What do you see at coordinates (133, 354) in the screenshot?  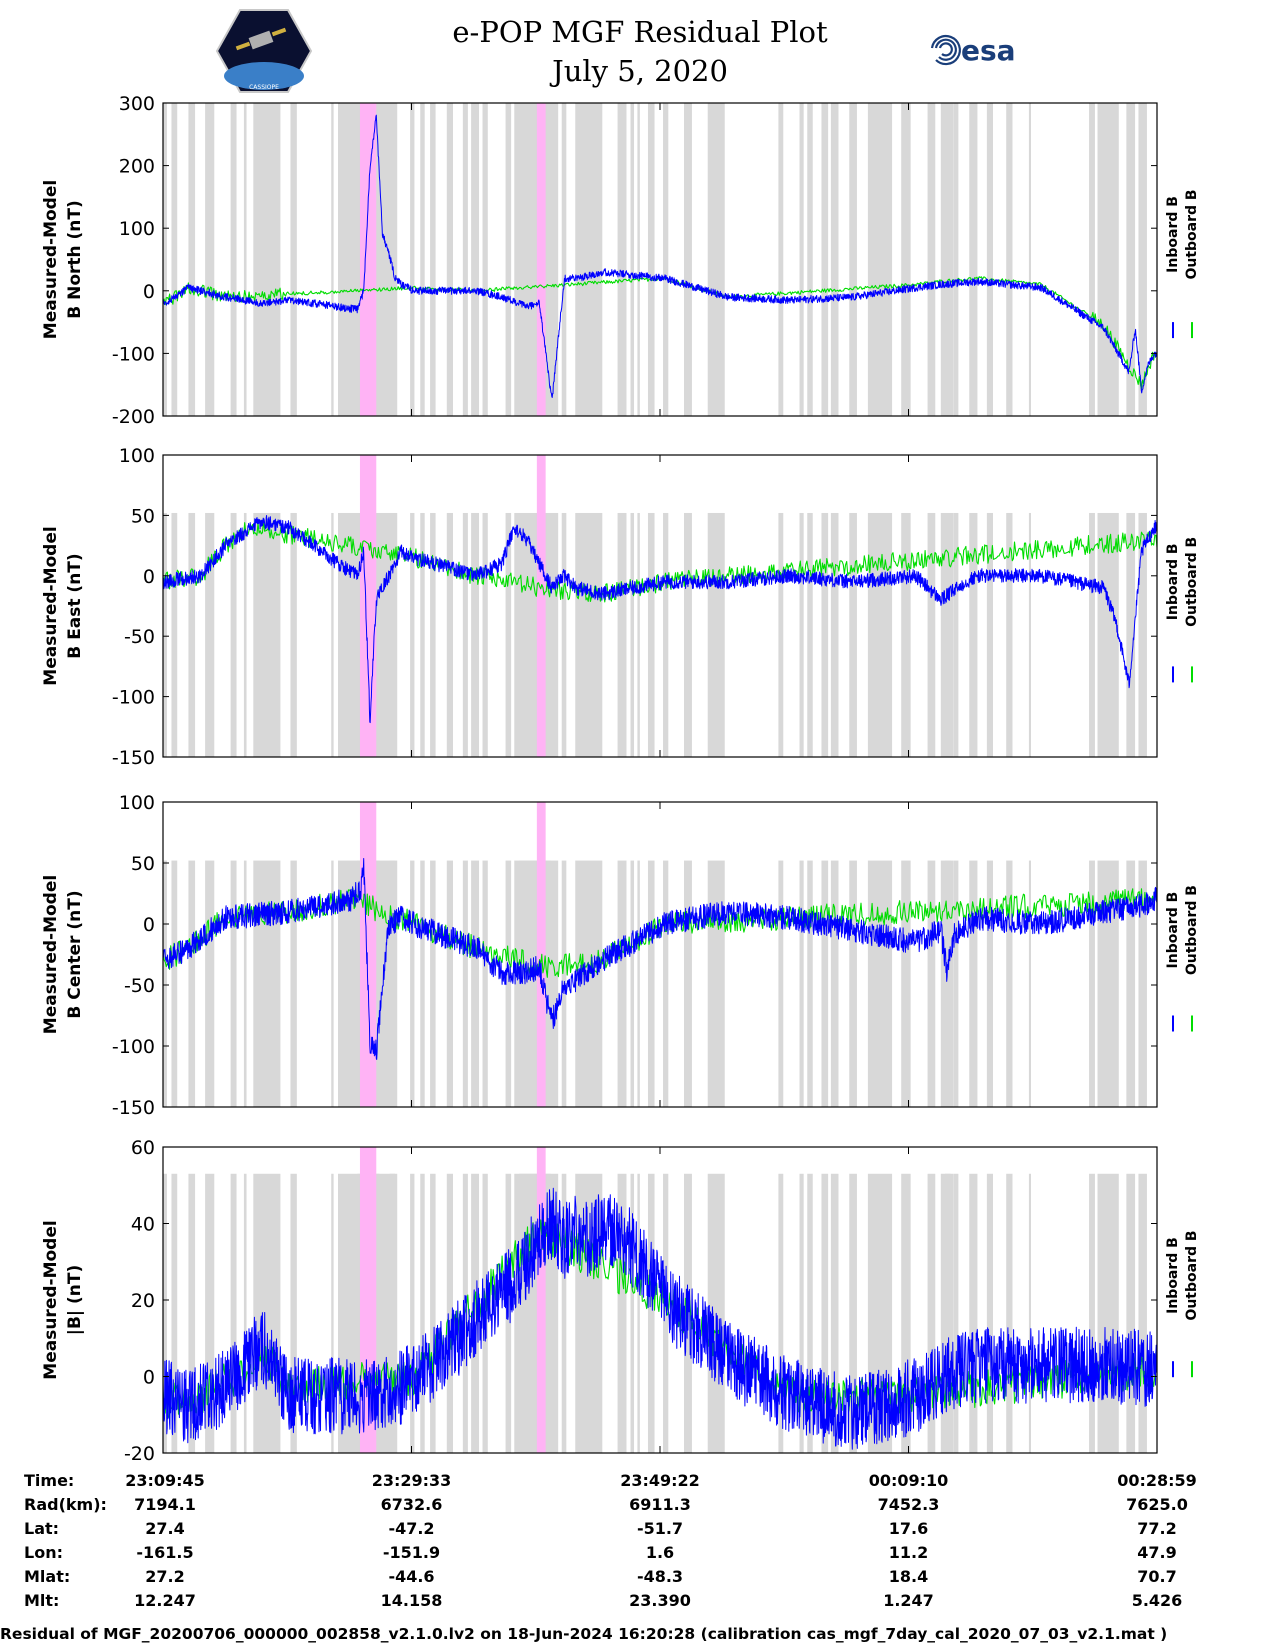 I see `y-tick-label: -100` at bounding box center [133, 354].